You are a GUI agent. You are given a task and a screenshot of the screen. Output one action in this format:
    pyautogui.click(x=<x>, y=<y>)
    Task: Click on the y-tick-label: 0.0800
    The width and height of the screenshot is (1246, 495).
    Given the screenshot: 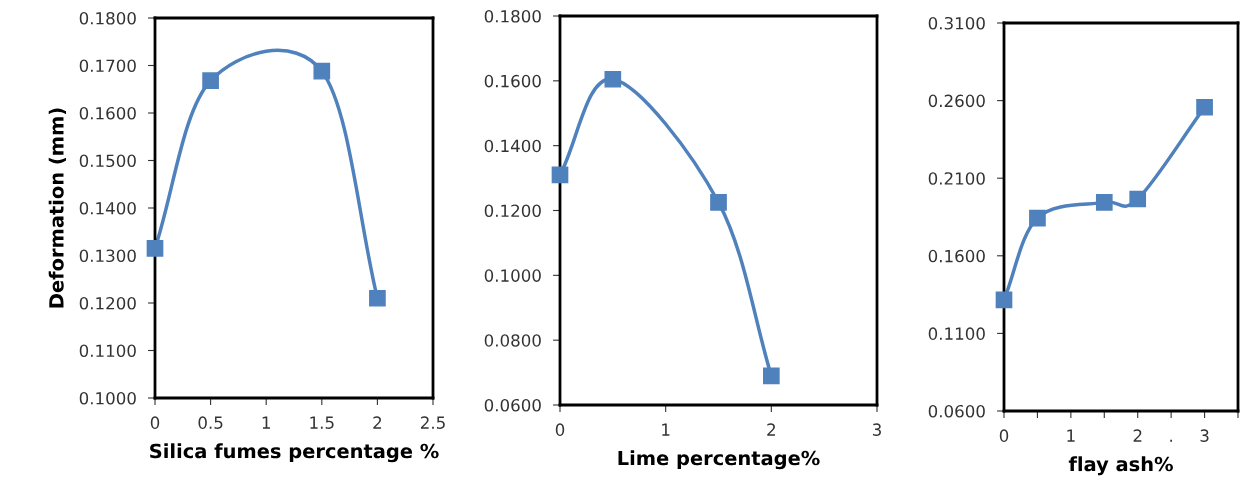 What is the action you would take?
    pyautogui.click(x=512, y=340)
    